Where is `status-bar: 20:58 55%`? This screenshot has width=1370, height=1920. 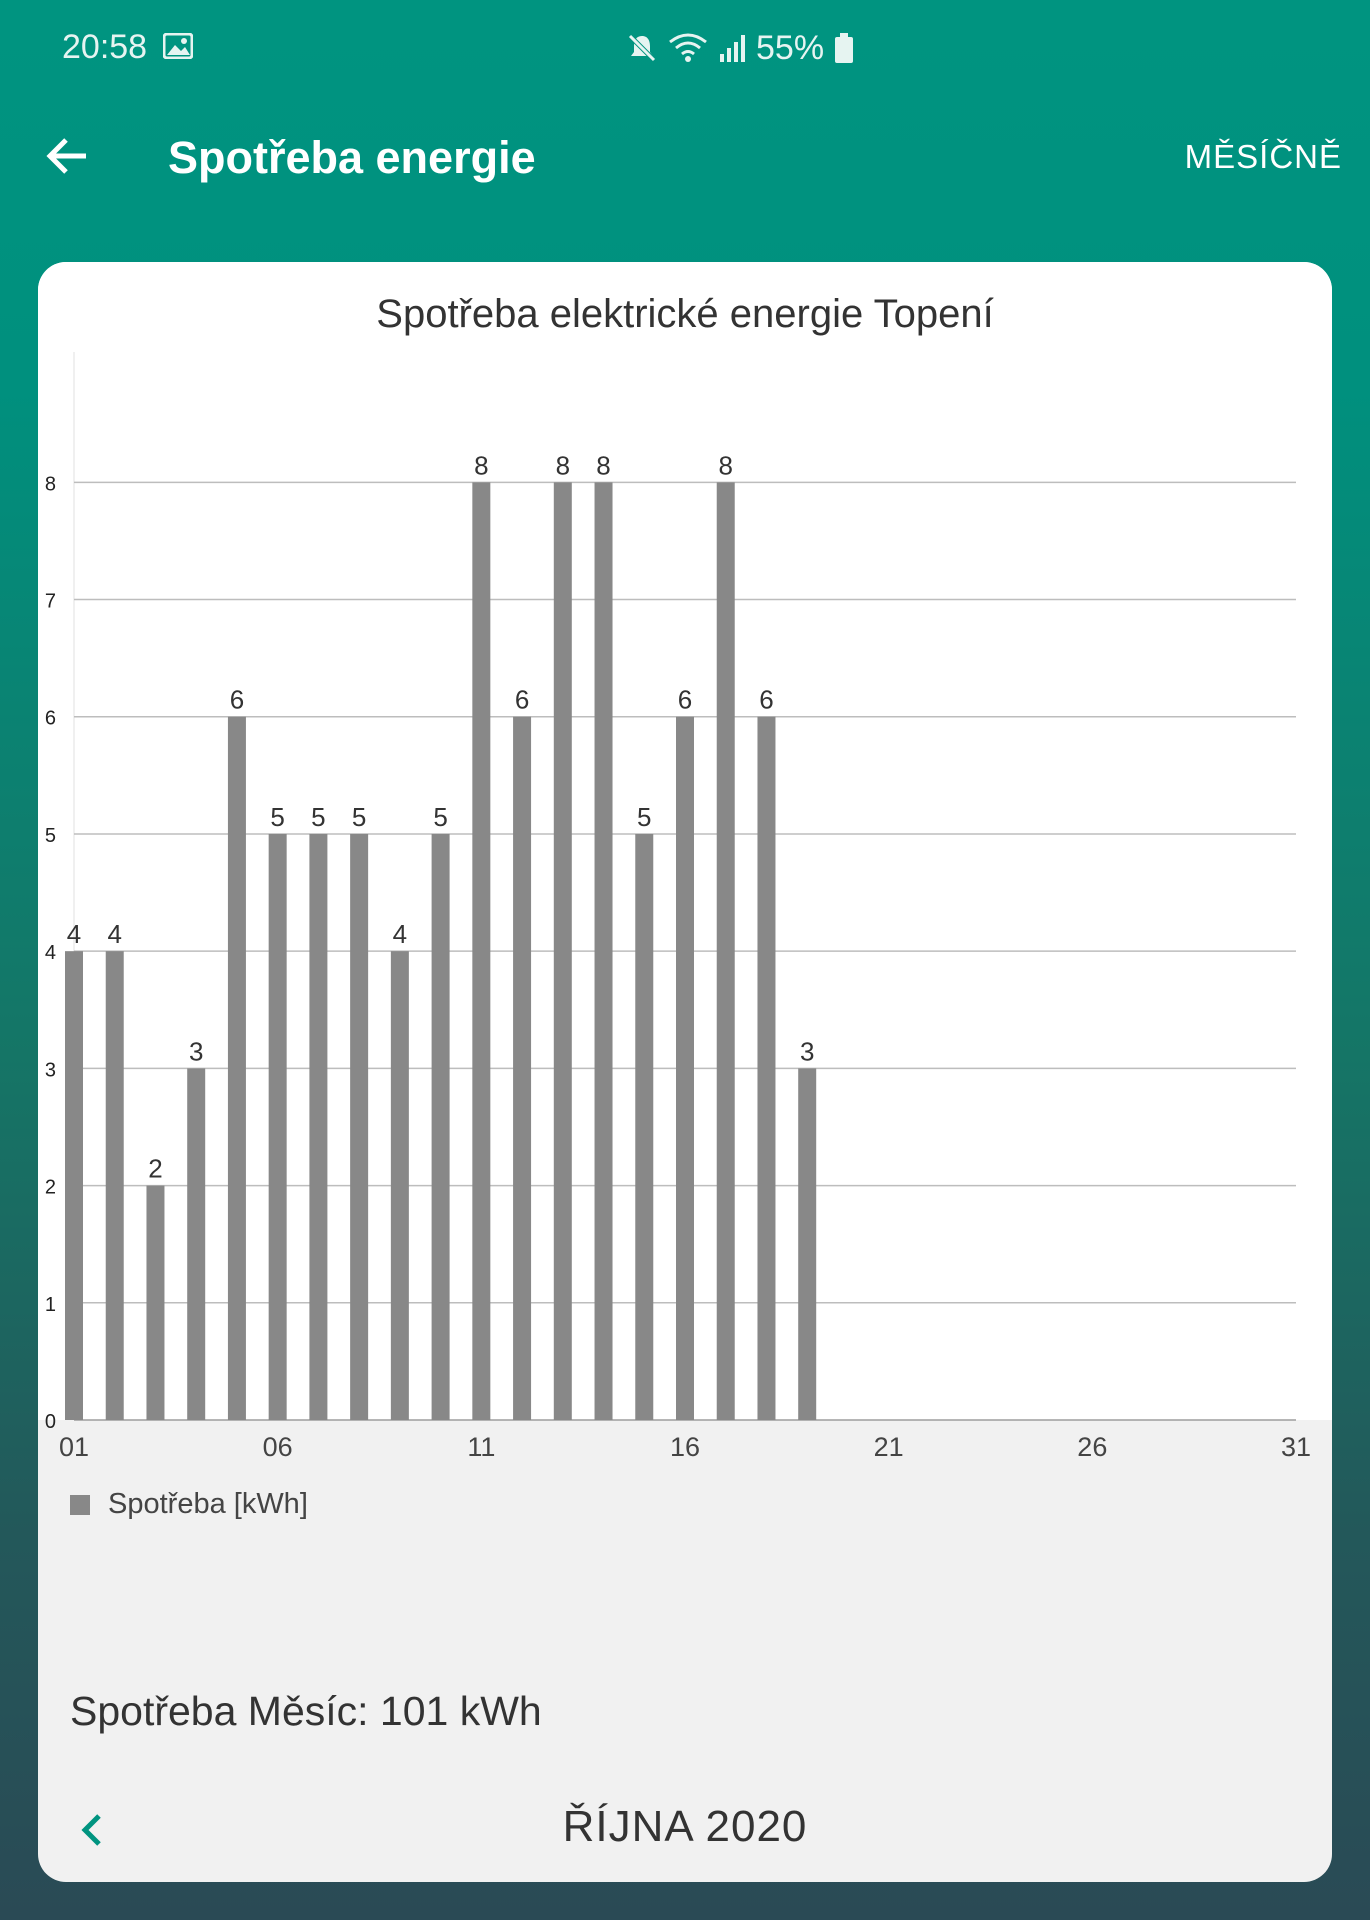
status-bar: 20:58 55% is located at coordinates (685, 48).